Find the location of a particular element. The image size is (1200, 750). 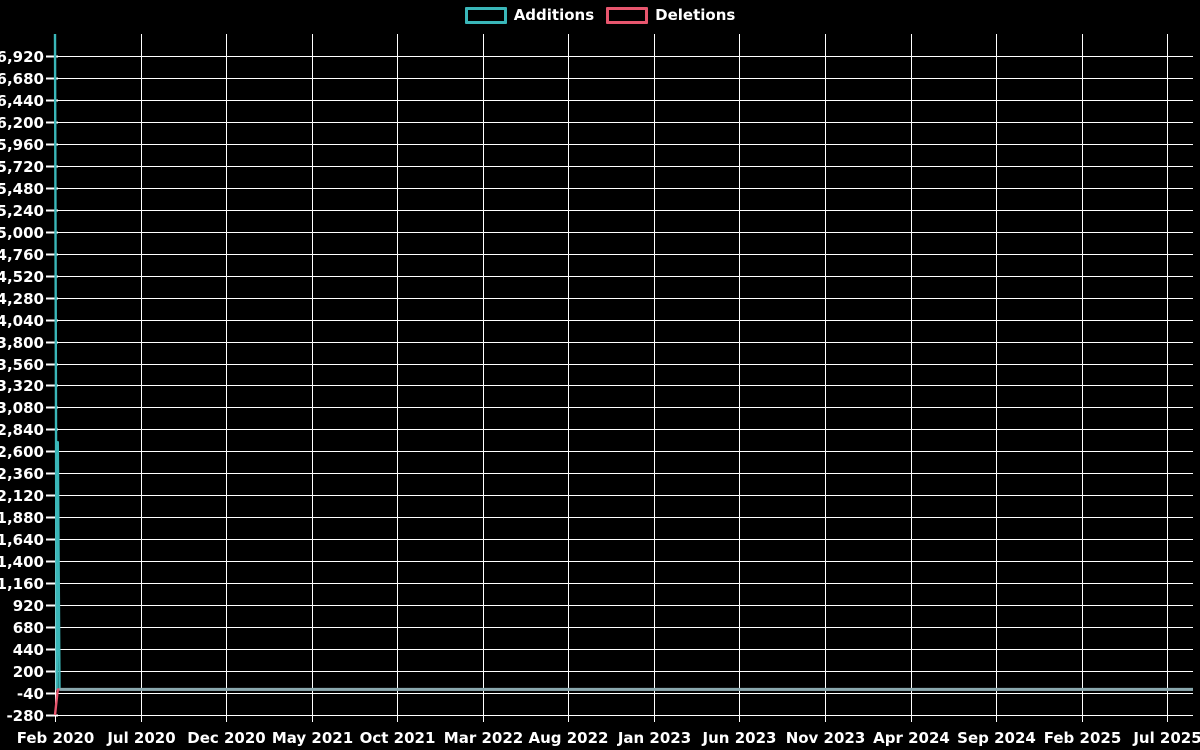

y-tick-label: 5,960 is located at coordinates (22, 145).